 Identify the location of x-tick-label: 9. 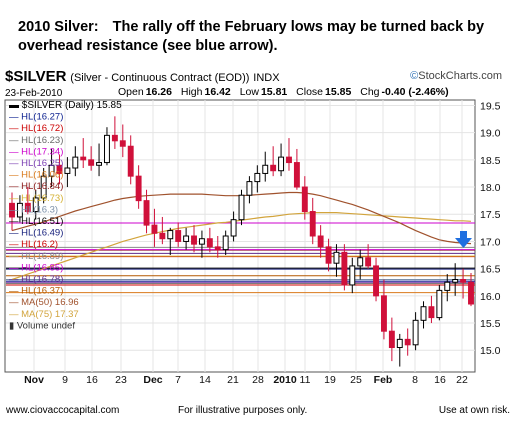
(65, 380).